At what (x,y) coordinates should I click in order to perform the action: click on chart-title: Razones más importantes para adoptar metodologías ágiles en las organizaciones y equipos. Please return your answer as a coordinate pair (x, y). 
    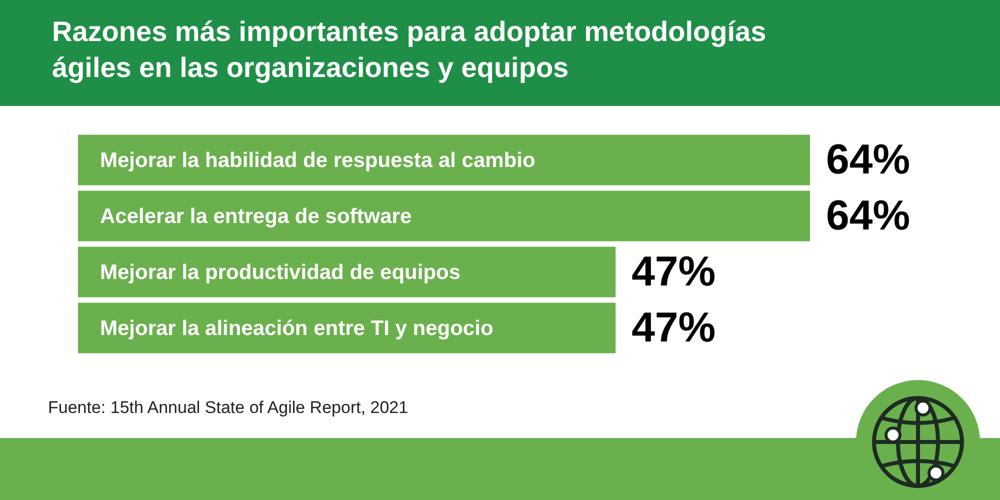
    Looking at the image, I should click on (410, 50).